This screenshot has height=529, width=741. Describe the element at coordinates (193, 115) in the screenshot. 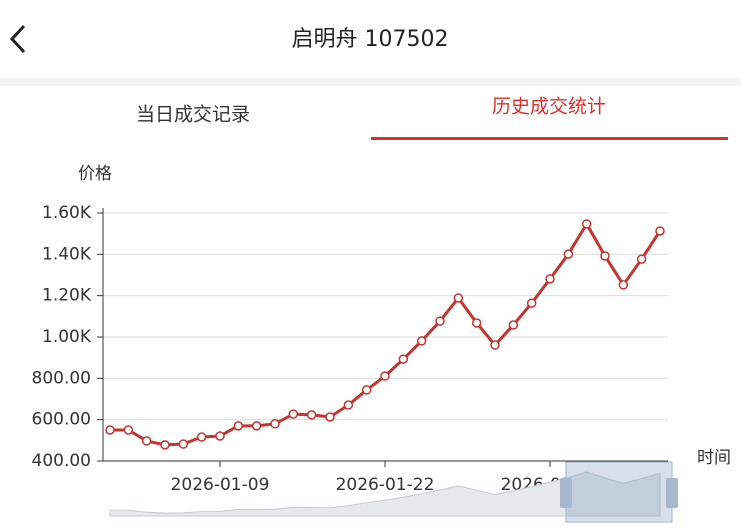

I see `tab: 当日成交记录` at that location.